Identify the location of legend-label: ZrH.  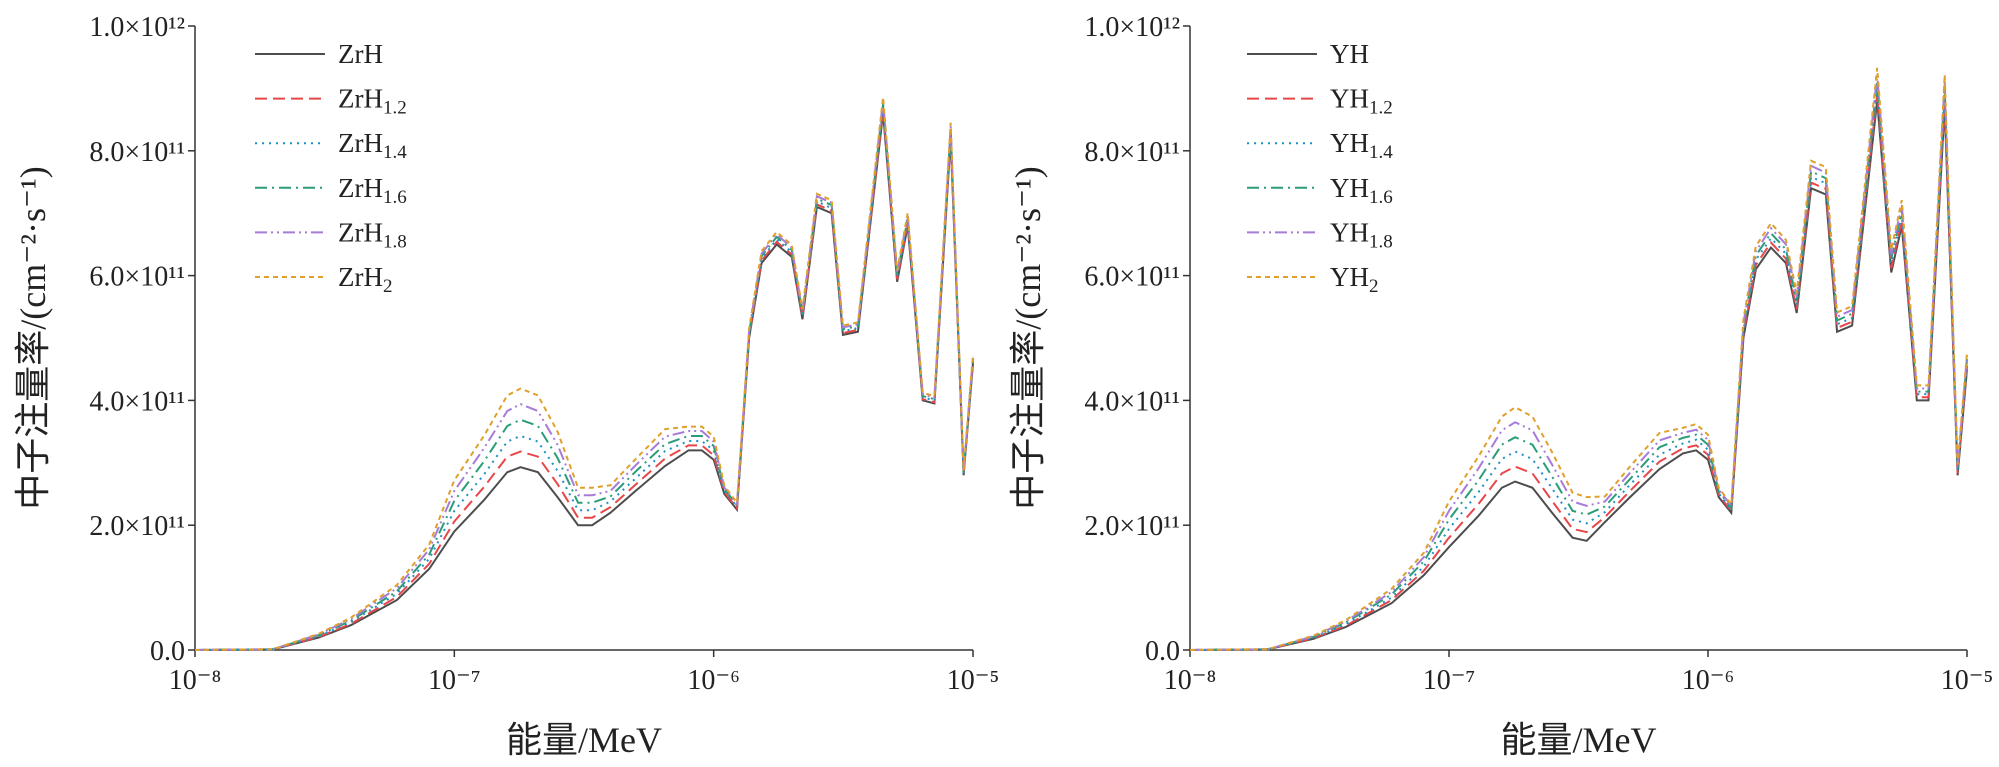
(360, 54).